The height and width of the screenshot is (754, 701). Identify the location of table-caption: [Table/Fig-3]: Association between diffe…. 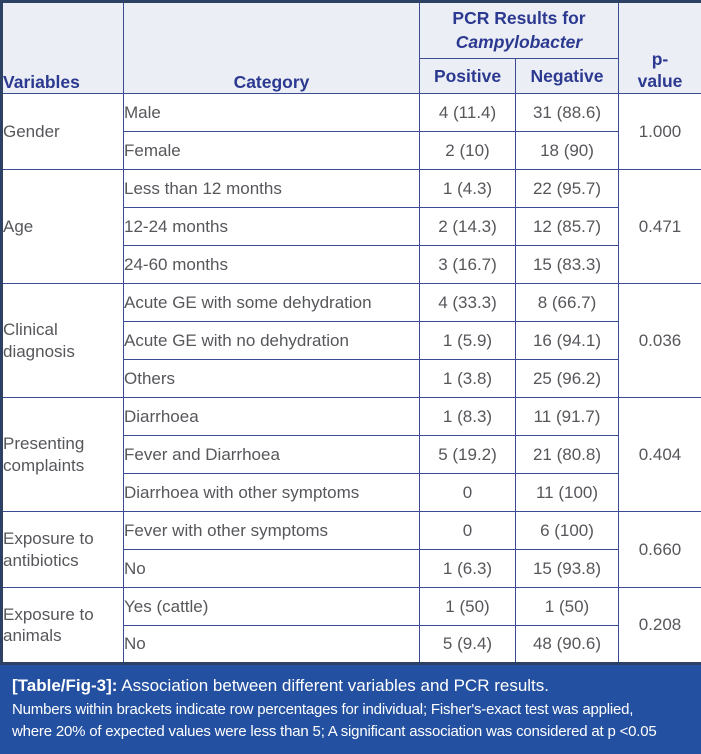
(350, 709).